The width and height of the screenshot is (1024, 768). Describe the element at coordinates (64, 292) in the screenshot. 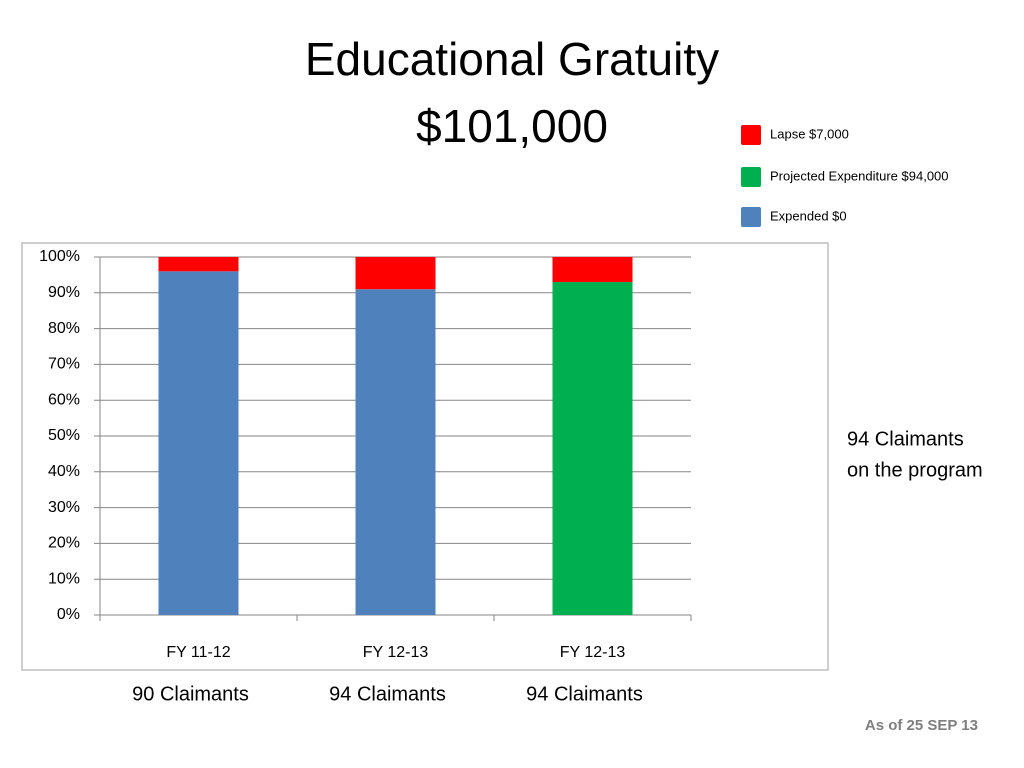

I see `y-tick-label: 90%` at that location.